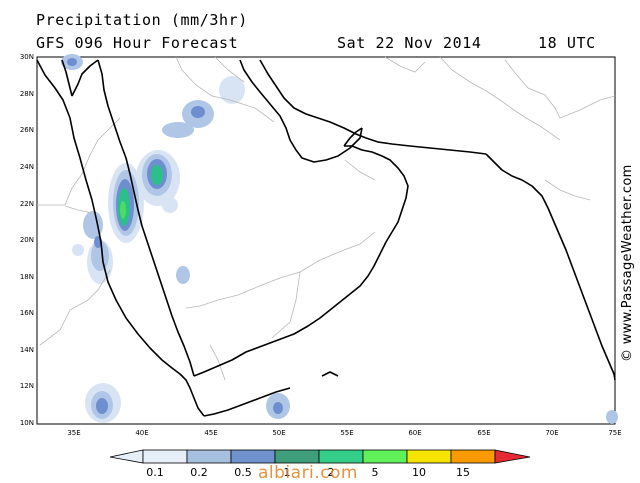 The height and width of the screenshot is (483, 640). What do you see at coordinates (126, 456) in the screenshot?
I see `legend-left-arrow` at bounding box center [126, 456].